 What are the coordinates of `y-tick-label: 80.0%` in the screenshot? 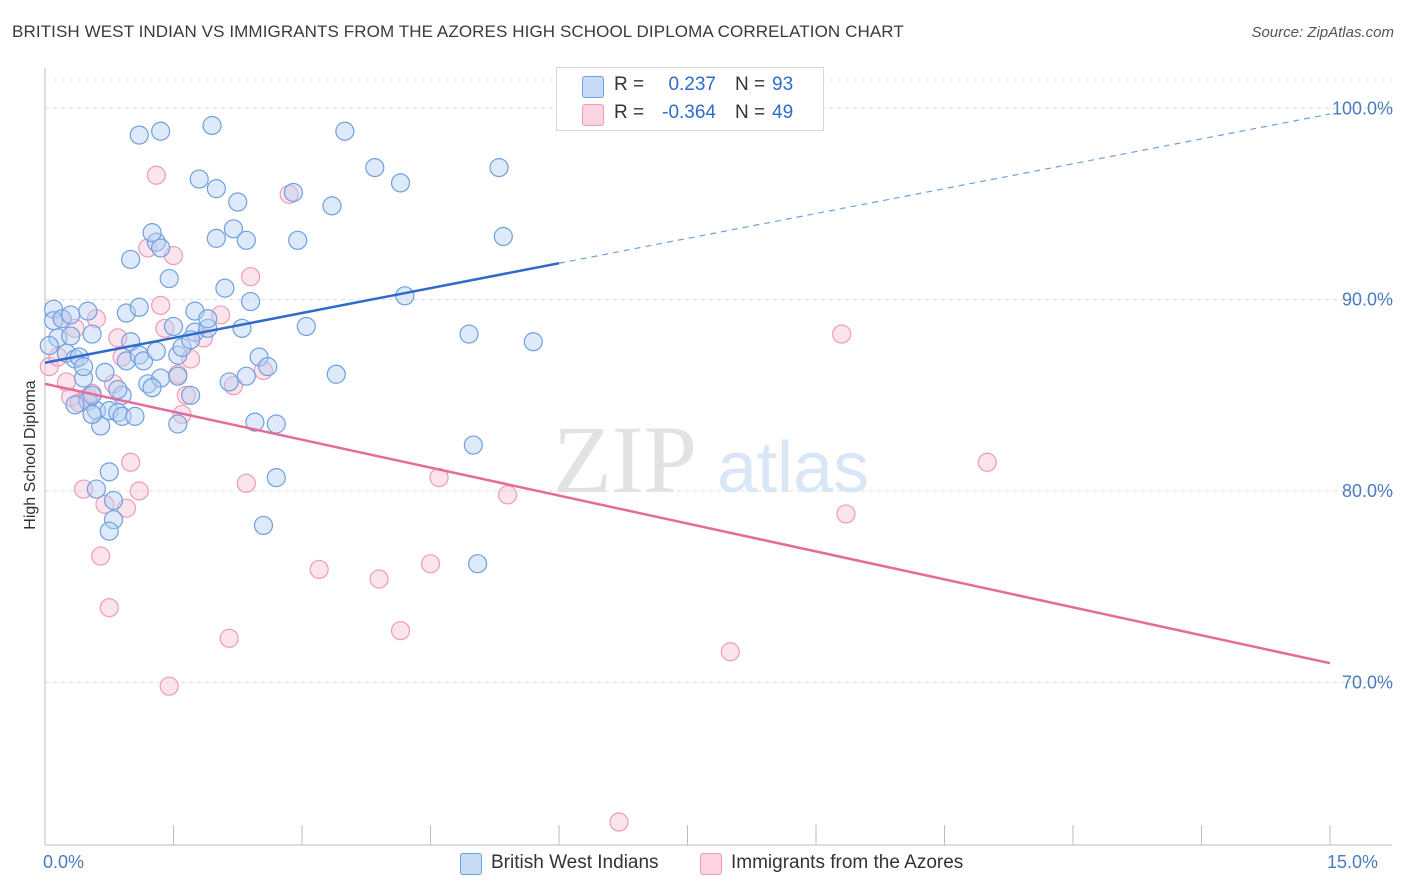 It's located at (1367, 491).